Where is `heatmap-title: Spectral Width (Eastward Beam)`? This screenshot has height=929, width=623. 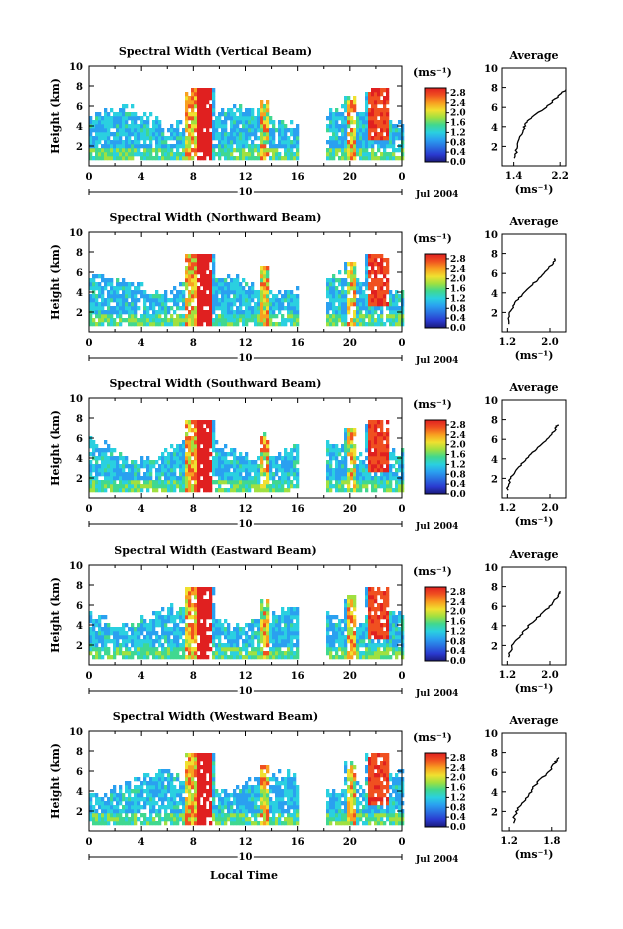
heatmap-title: Spectral Width (Eastward Beam) is located at coordinates (215, 550).